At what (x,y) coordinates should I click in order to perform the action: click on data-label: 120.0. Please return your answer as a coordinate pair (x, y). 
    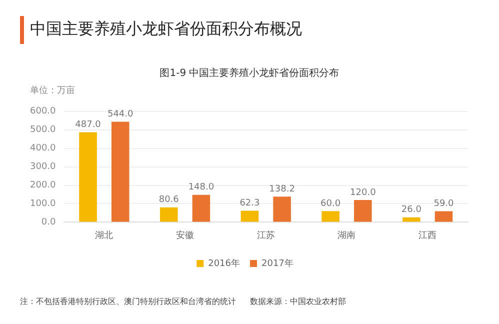
    Looking at the image, I should click on (363, 193).